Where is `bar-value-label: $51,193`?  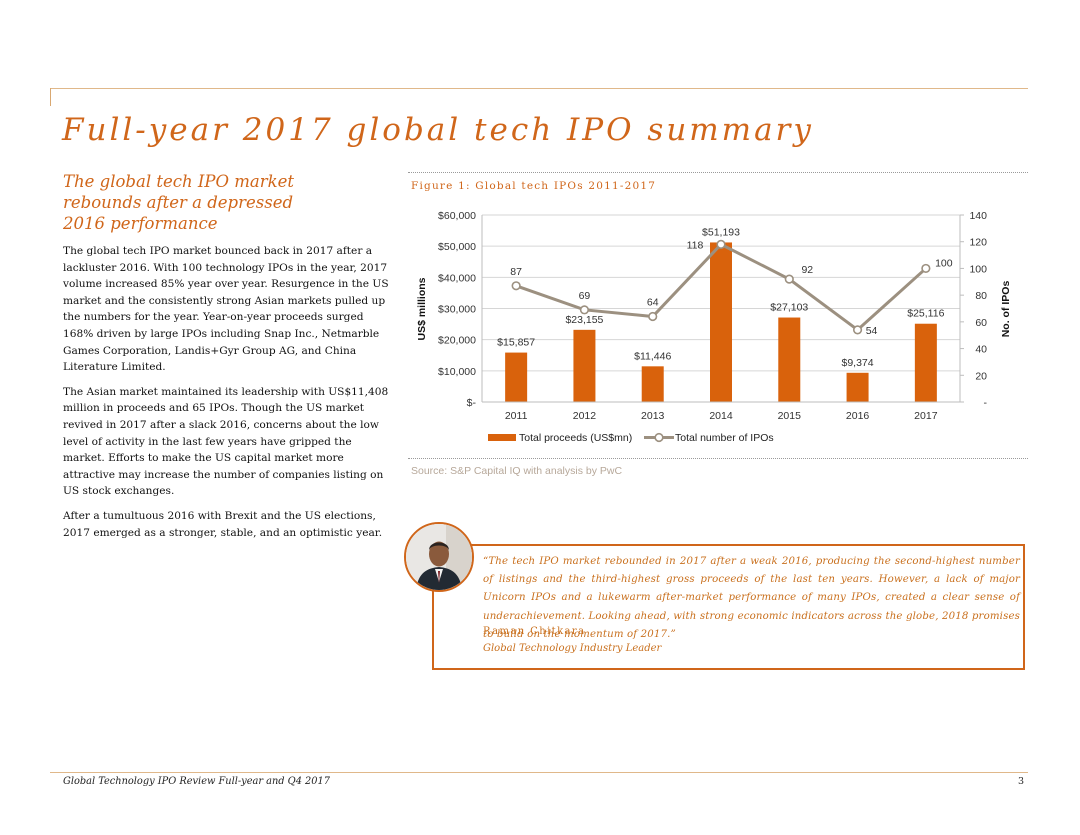
bar-value-label: $51,193 is located at coordinates (721, 232).